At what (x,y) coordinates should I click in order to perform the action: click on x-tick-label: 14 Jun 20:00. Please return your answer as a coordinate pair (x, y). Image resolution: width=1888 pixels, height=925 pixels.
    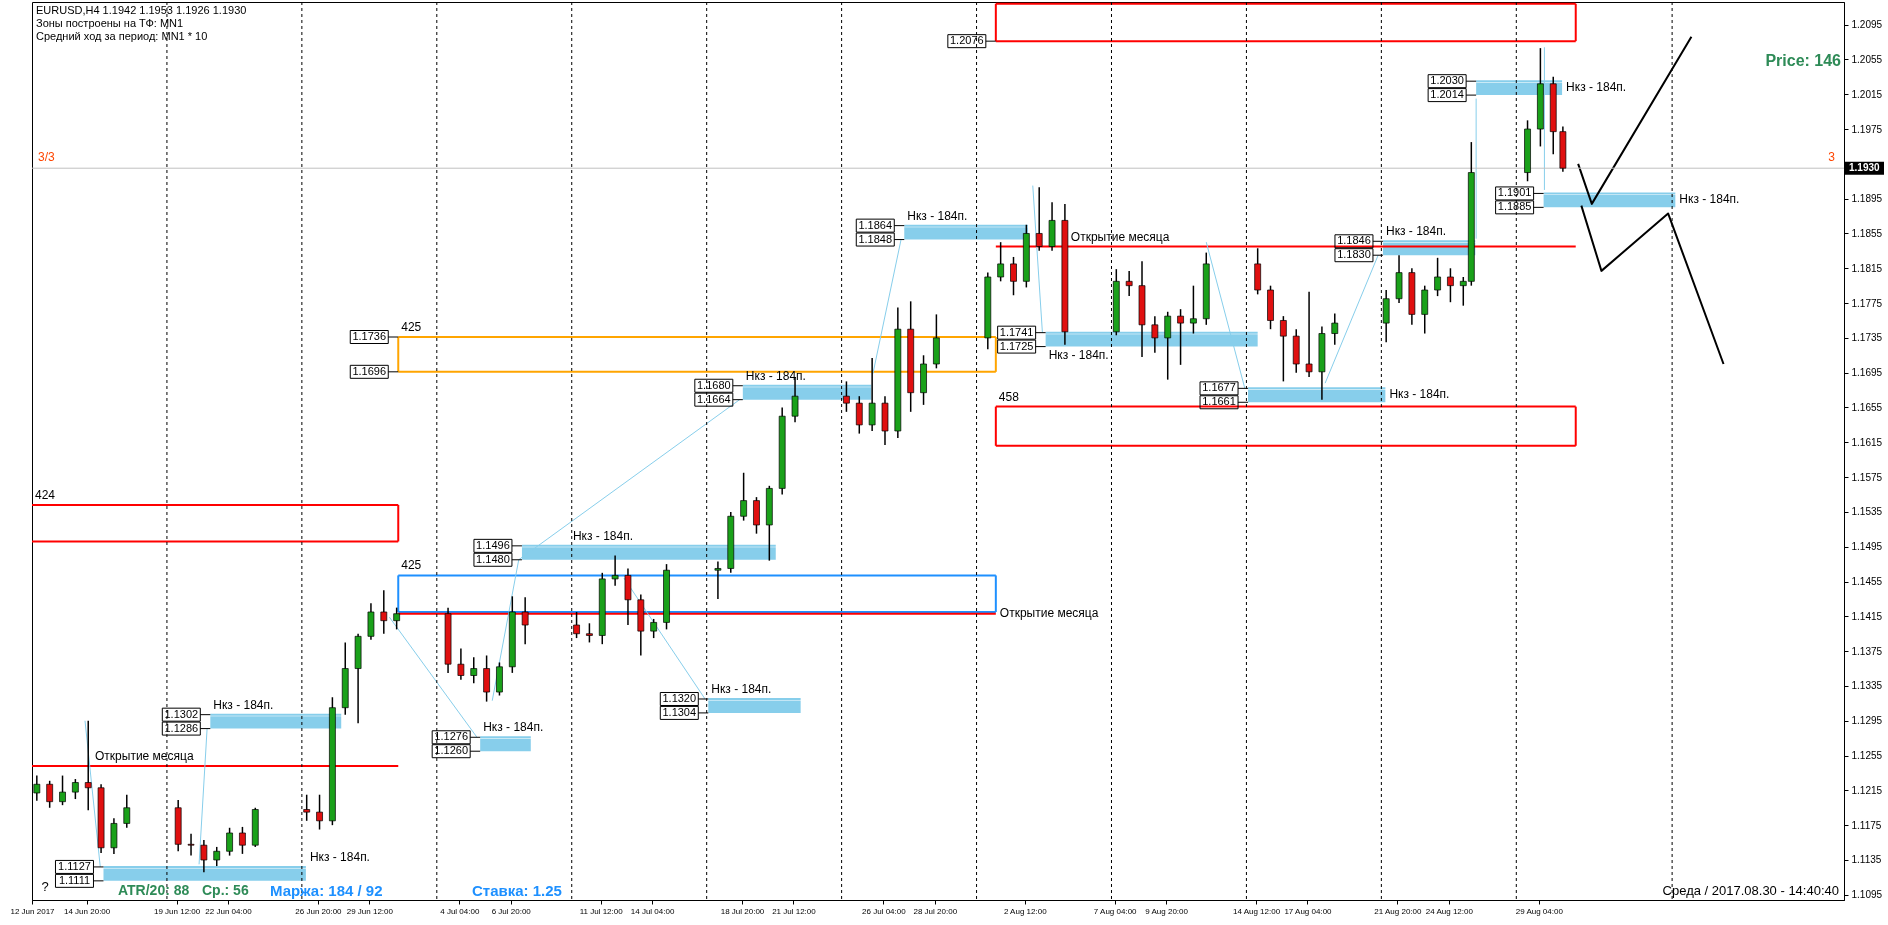
    Looking at the image, I should click on (87, 911).